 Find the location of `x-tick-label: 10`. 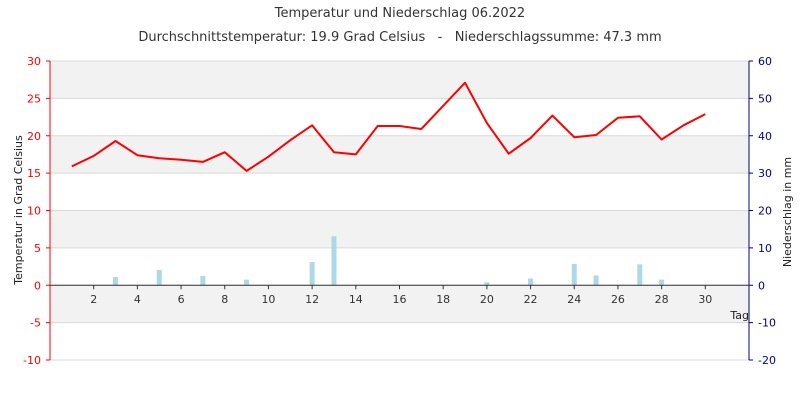

x-tick-label: 10 is located at coordinates (268, 299).